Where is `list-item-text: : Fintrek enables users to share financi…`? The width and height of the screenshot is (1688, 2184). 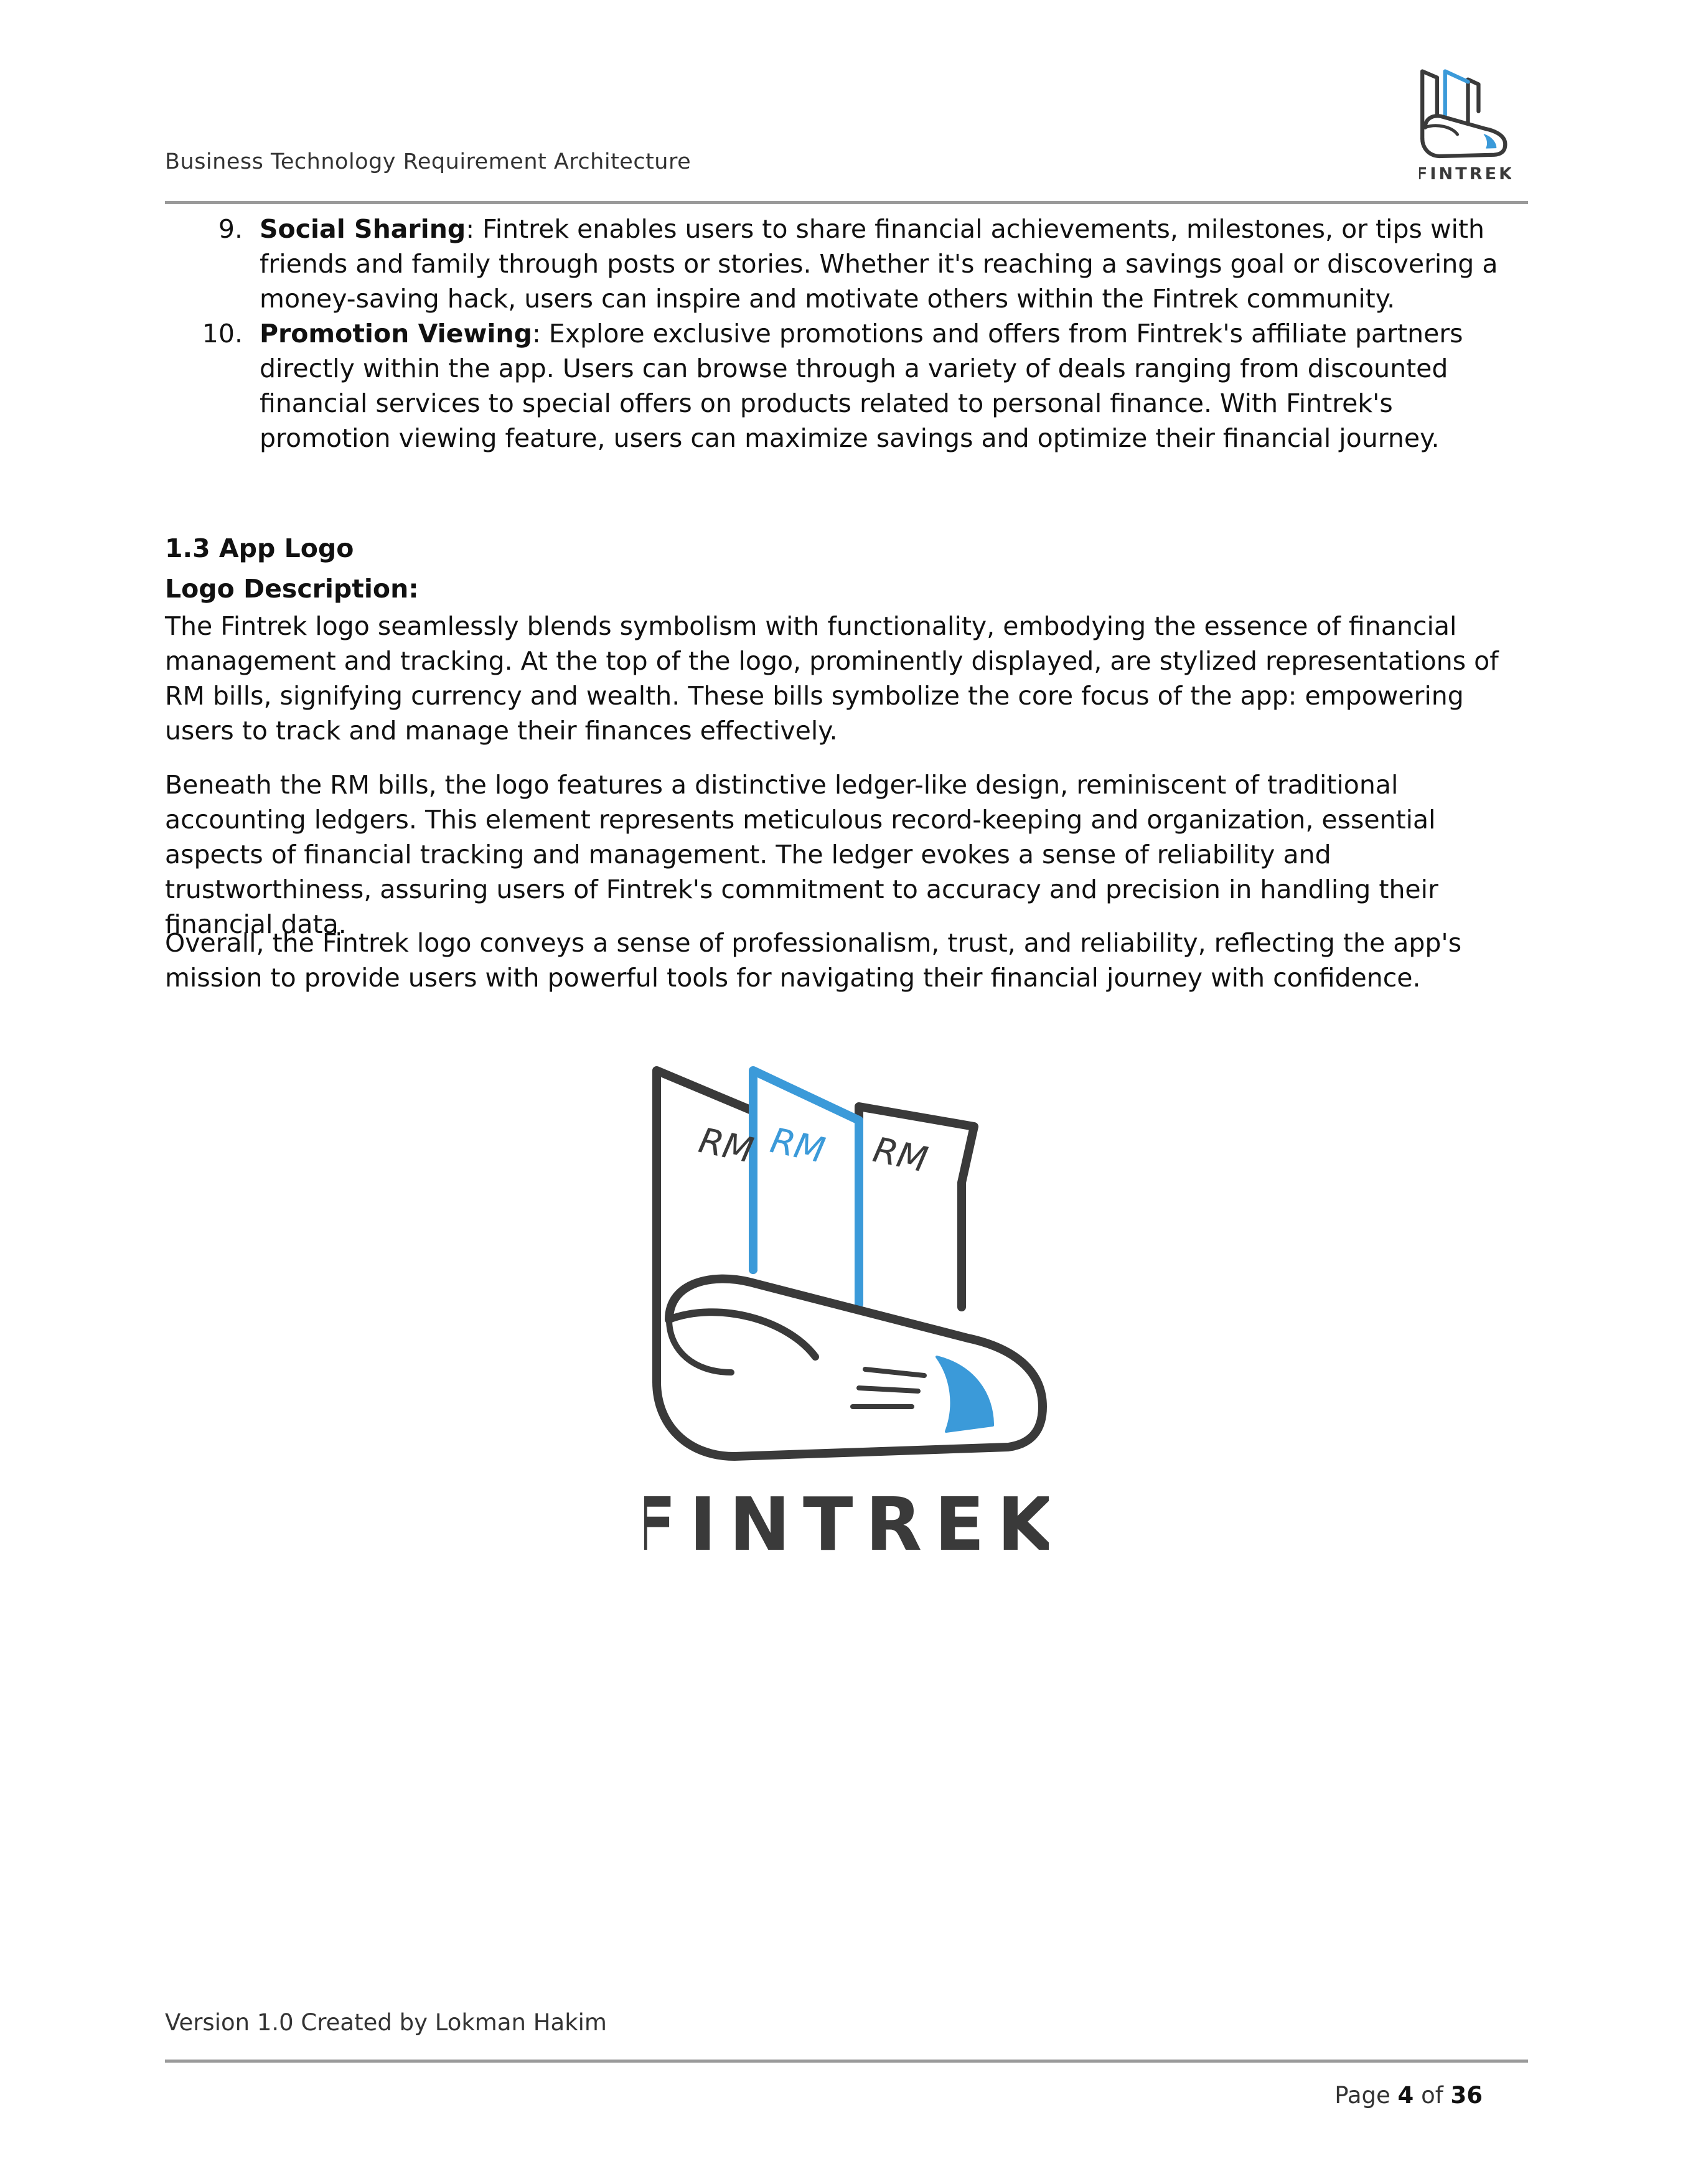
list-item-text: : Fintrek enables users to share financi… is located at coordinates (879, 264).